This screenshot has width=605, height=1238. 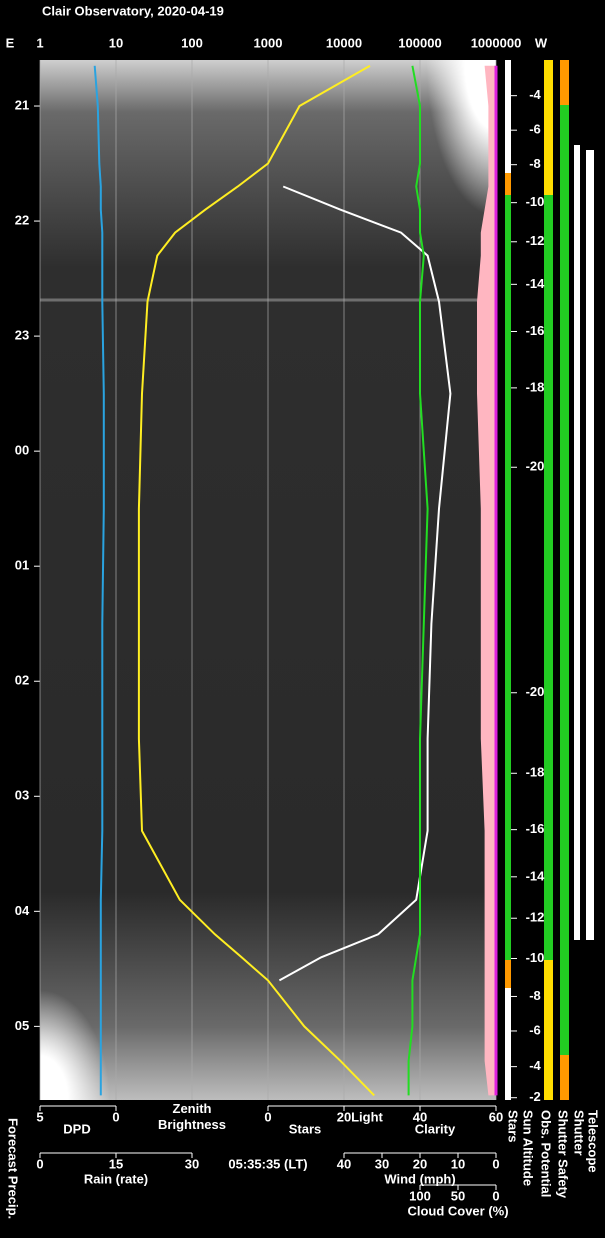 I want to click on brightness-tick-label: 1, so click(x=39, y=42).